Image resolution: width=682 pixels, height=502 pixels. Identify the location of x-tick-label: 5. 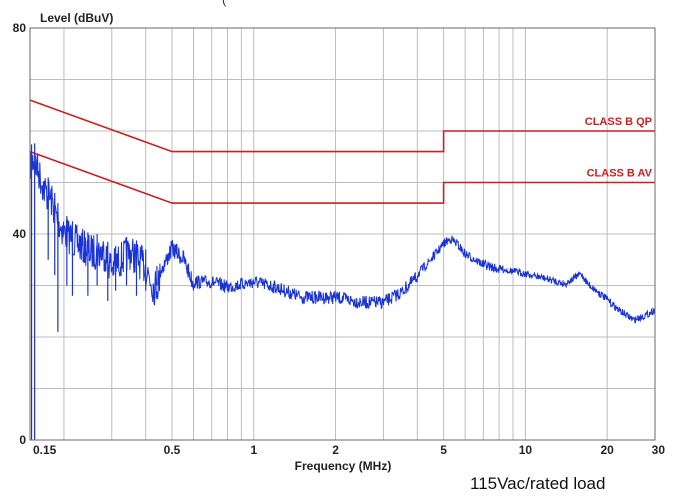
(443, 450).